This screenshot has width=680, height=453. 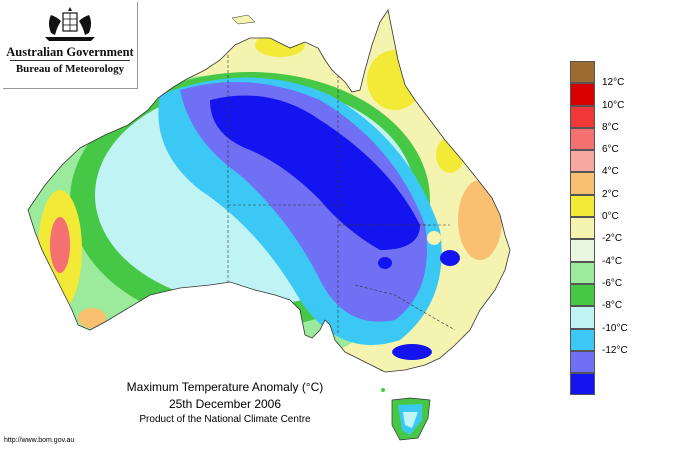 I want to click on legend-label: 10°C, so click(x=613, y=105).